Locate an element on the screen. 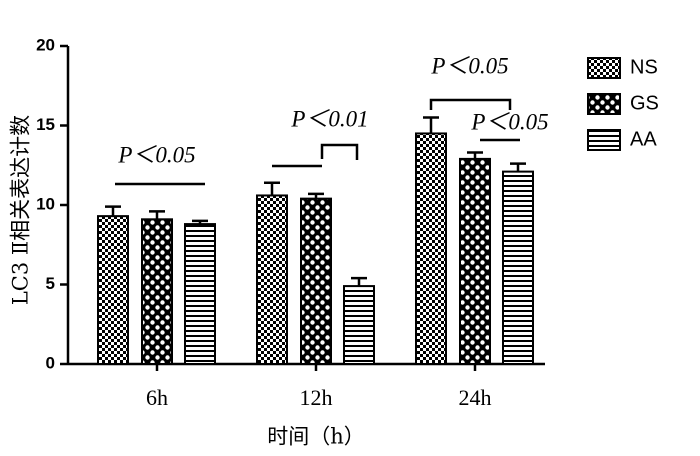 Image resolution: width=700 pixels, height=456 pixels. y-tick-label: 20 is located at coordinates (45, 44).